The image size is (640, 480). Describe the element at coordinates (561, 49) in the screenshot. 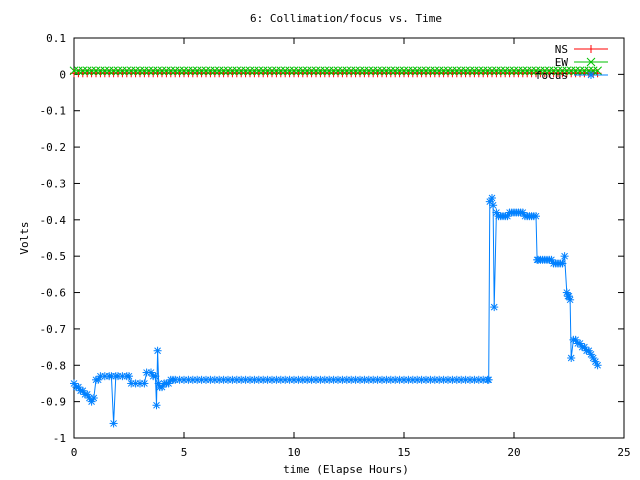

I see `legend-label: NS` at that location.